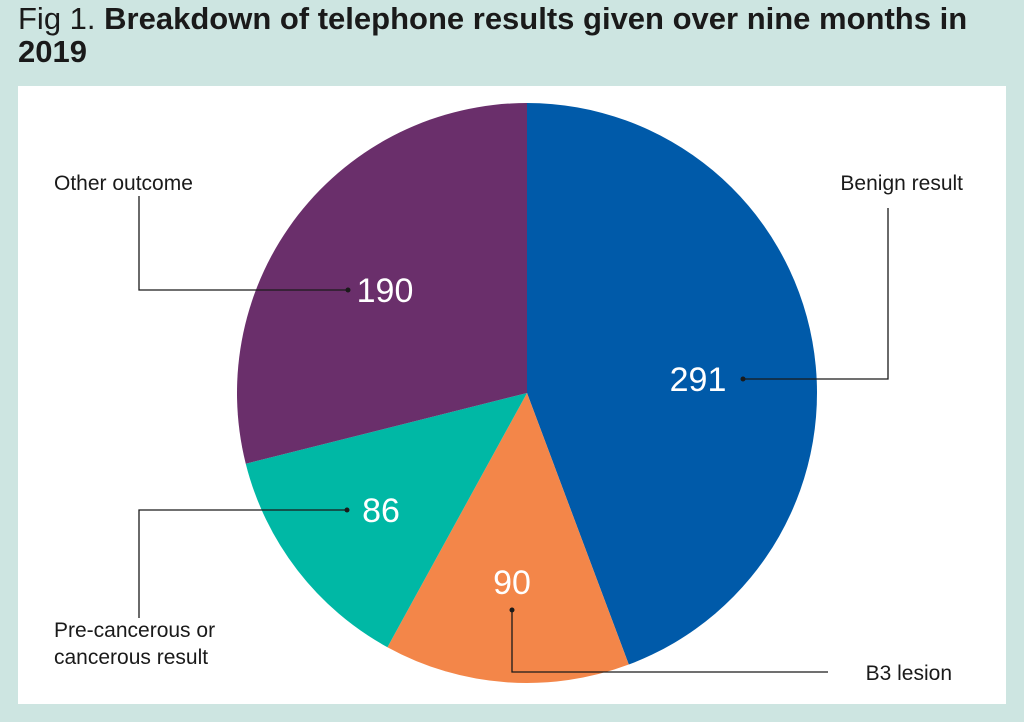  Describe the element at coordinates (243, 243) in the screenshot. I see `leader-line-other` at that location.